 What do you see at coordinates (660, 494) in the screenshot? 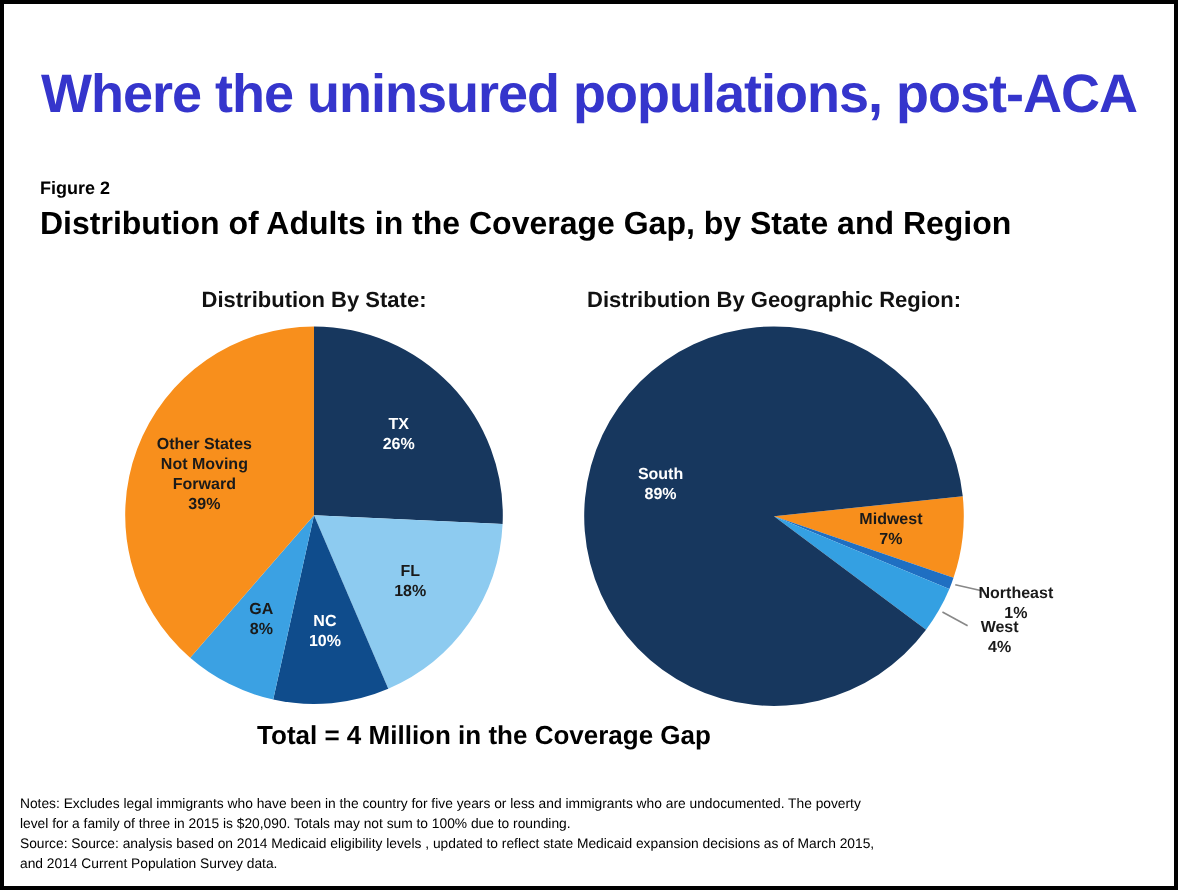
I see `data-label: 89%` at bounding box center [660, 494].